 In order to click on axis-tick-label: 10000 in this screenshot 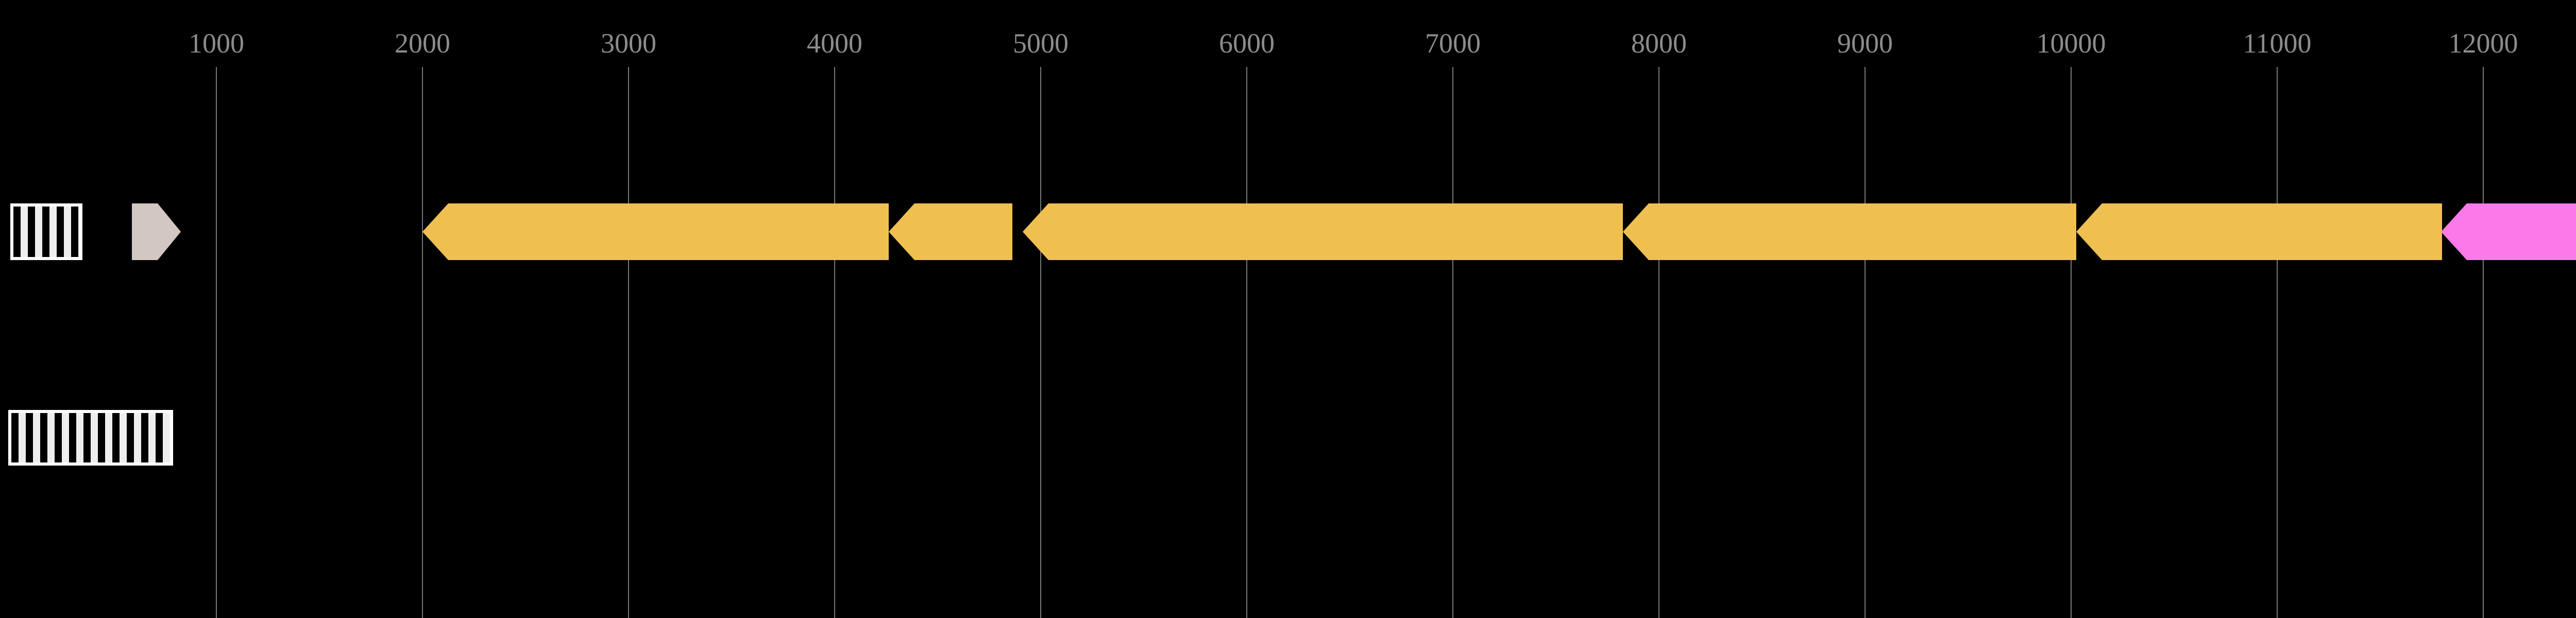, I will do `click(2071, 44)`.